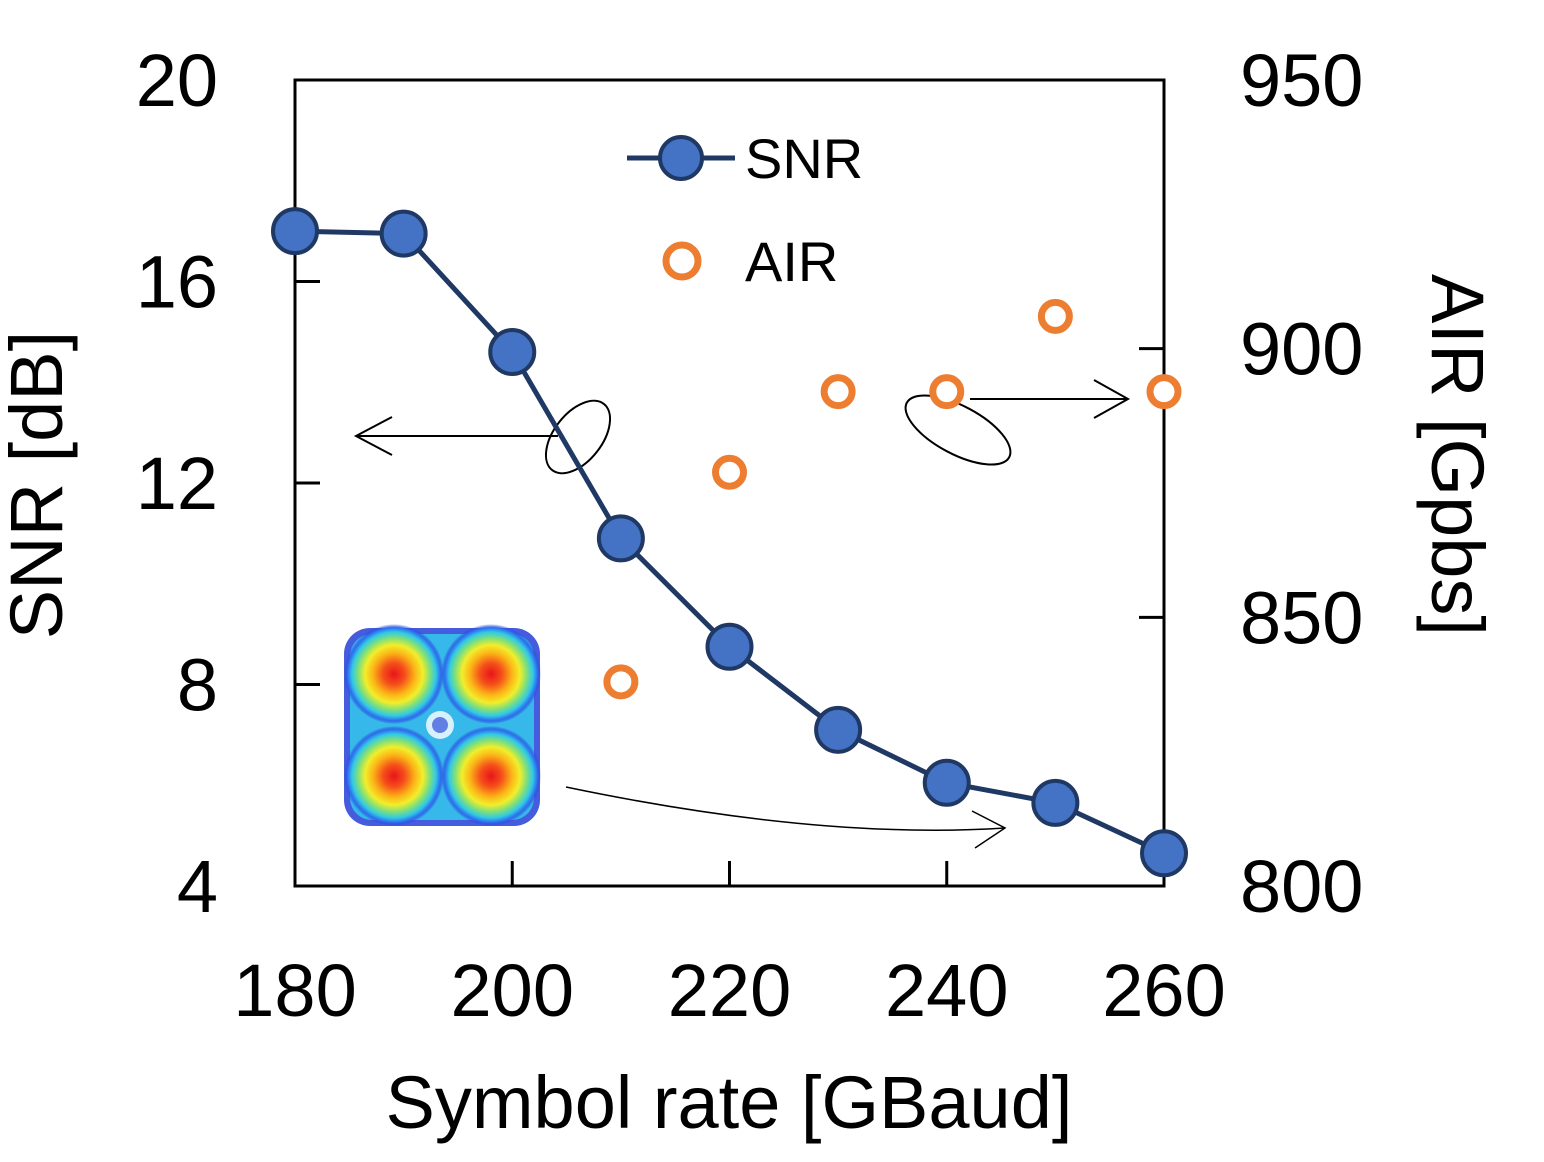  Describe the element at coordinates (228, 483) in the screenshot. I see `y-left-axis-ticks: 4 8 12 16 20` at that location.